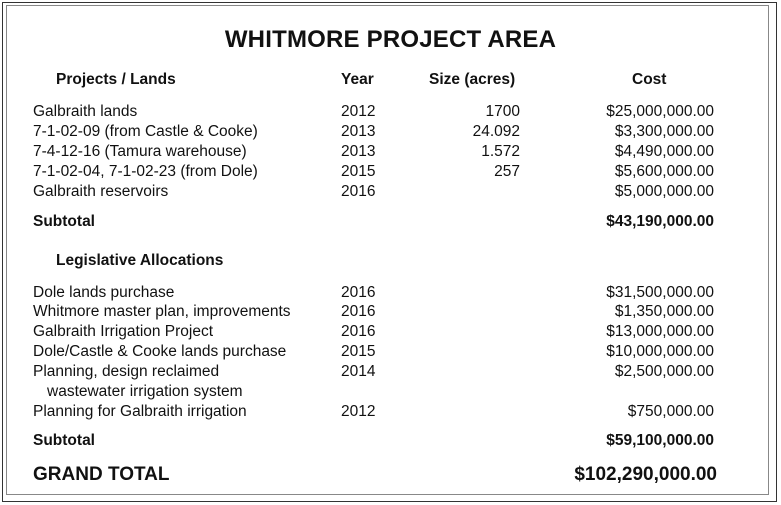 The width and height of the screenshot is (781, 505). What do you see at coordinates (162, 311) in the screenshot?
I see `allocation-name: Whitmore master plan, improvements` at bounding box center [162, 311].